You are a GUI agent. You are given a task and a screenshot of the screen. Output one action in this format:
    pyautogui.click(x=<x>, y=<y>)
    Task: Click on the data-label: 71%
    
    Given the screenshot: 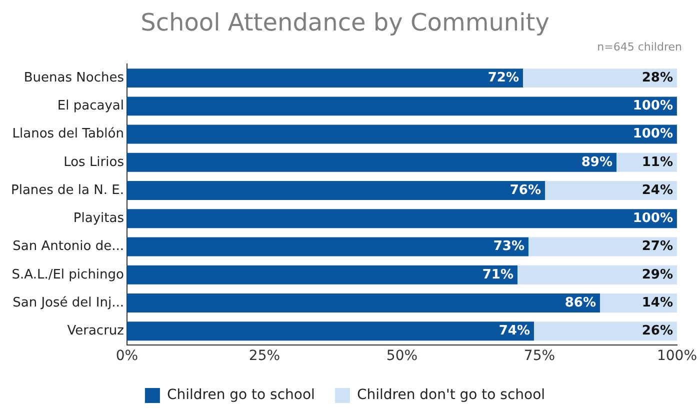 What is the action you would take?
    pyautogui.click(x=498, y=274)
    